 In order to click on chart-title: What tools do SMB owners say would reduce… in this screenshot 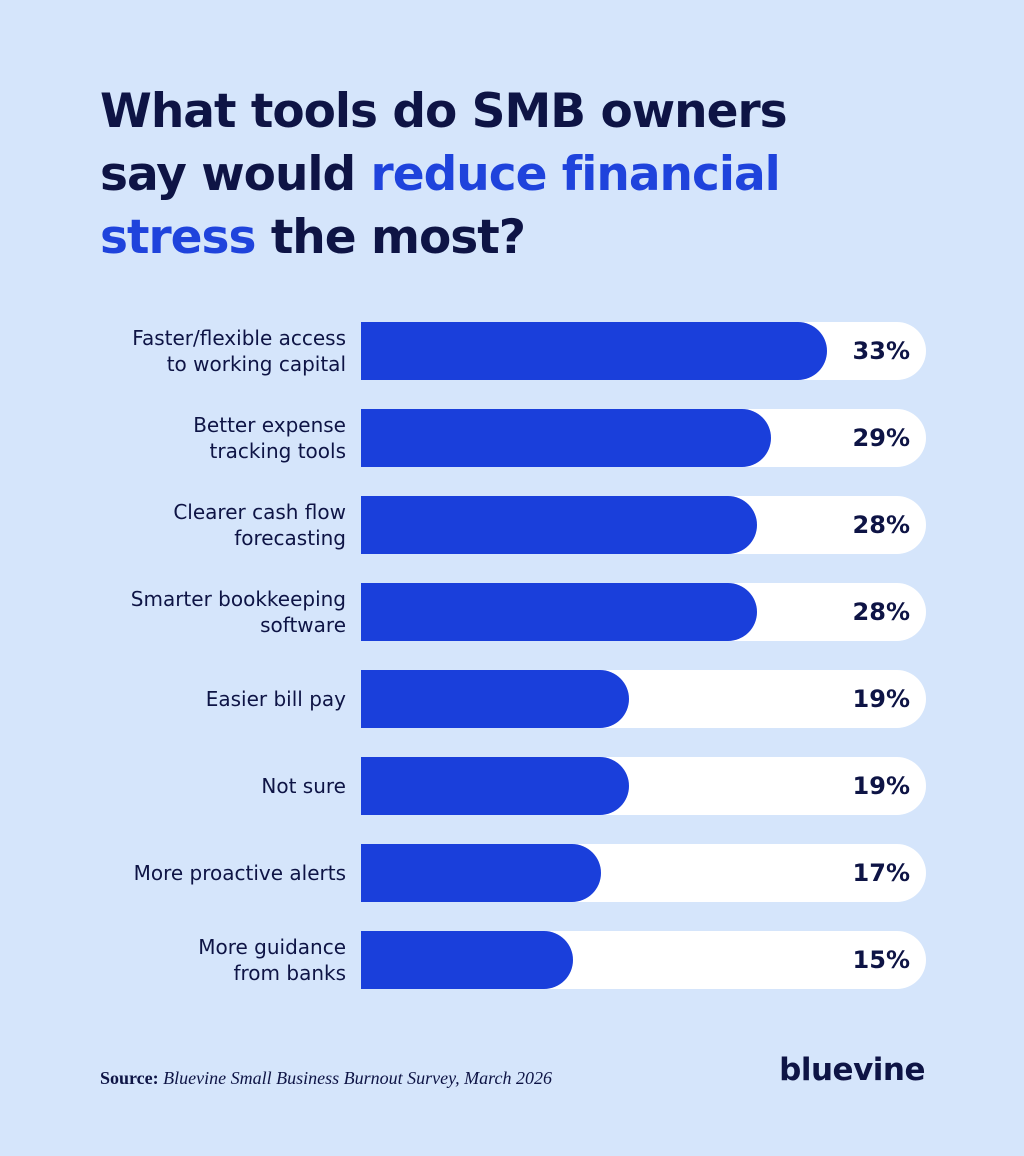, I will do `click(444, 174)`.